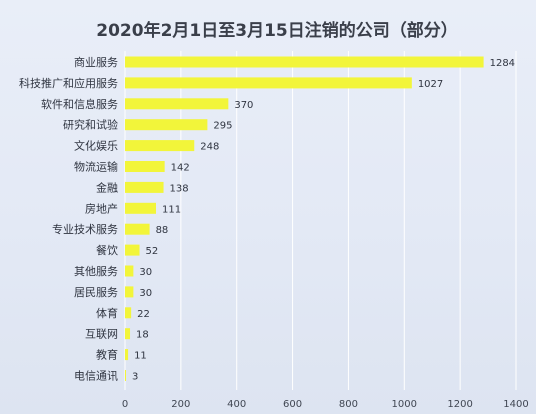 This screenshot has height=414, width=536. Describe the element at coordinates (107, 313) in the screenshot. I see `category-label: 体育` at that location.